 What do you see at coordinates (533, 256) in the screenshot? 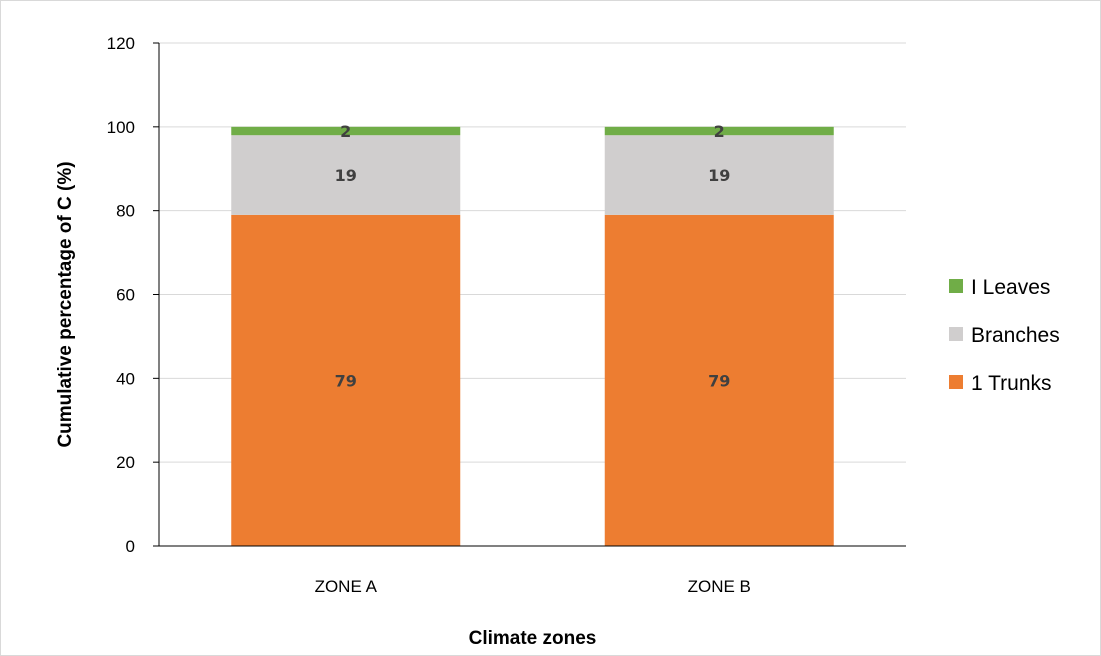
I see `data-labels: 79 19 2 79 19 2` at bounding box center [533, 256].